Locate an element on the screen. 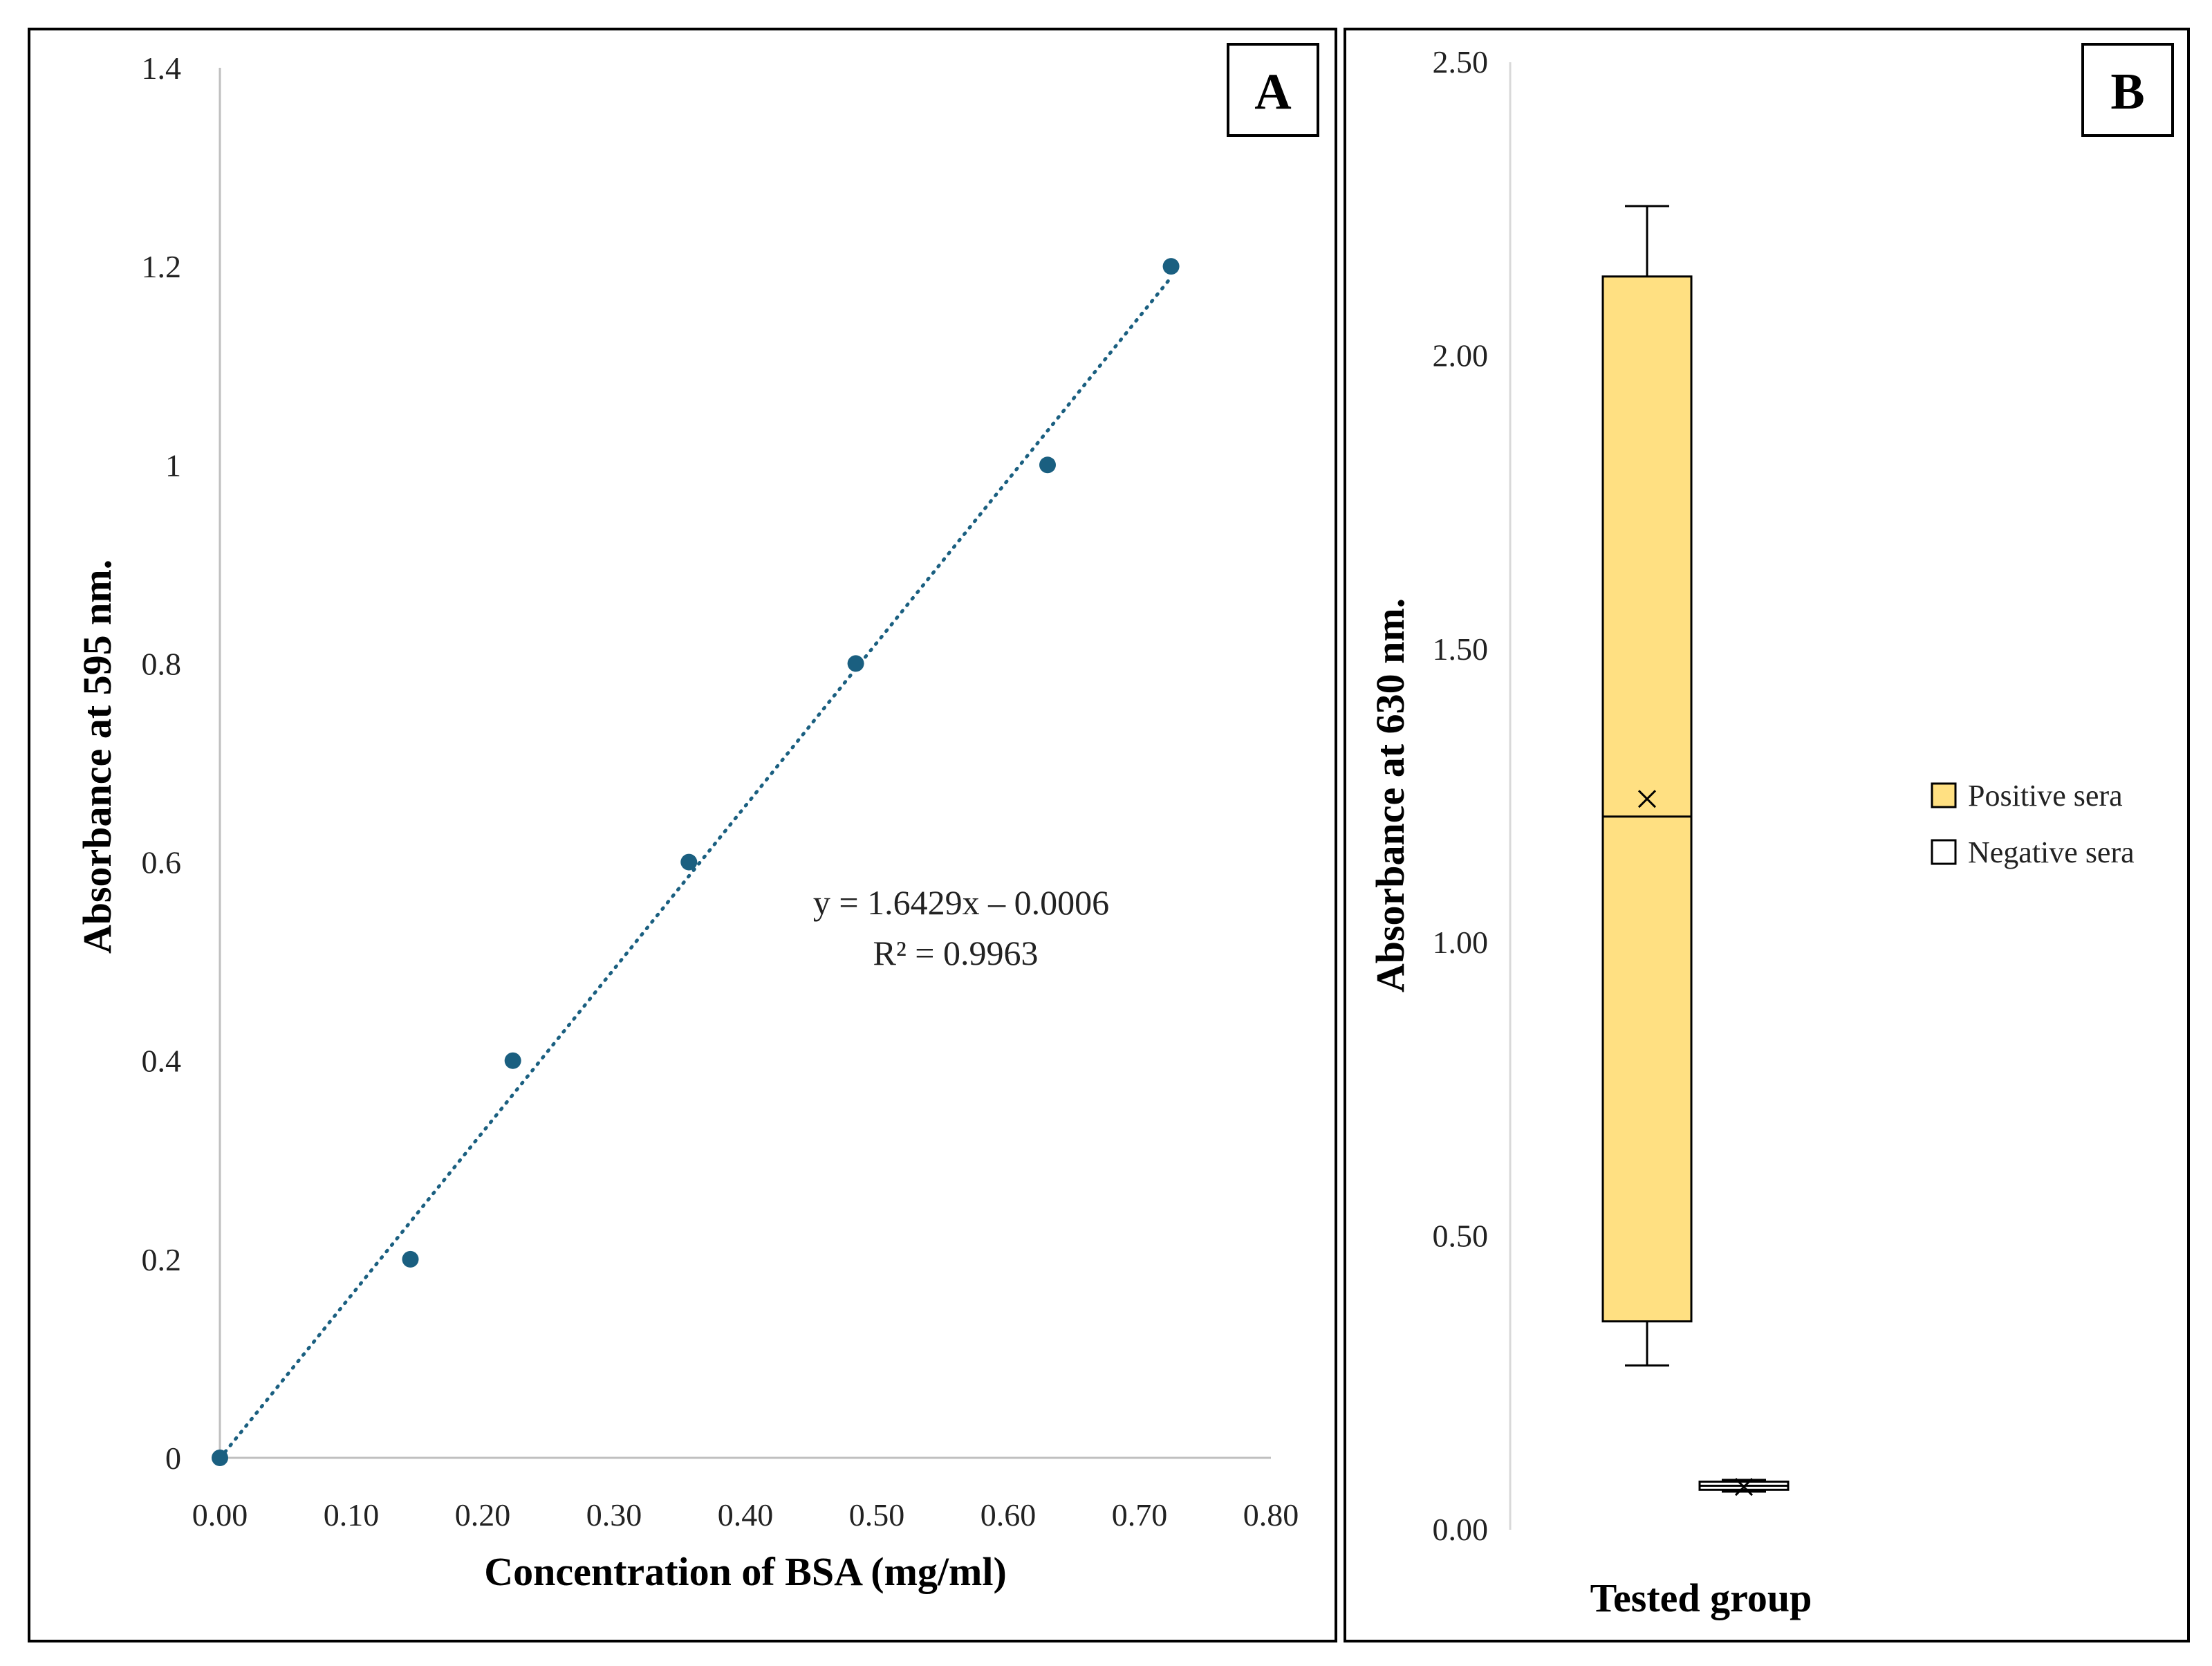  a-x-axis-title: Concentration of BSA (mg/ml) is located at coordinates (745, 1571).